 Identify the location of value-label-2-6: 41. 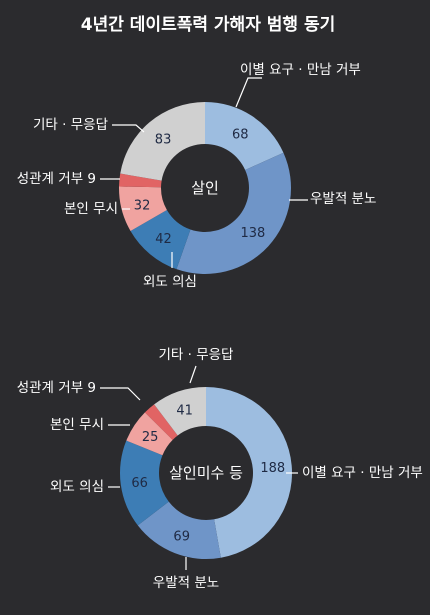
(184, 410).